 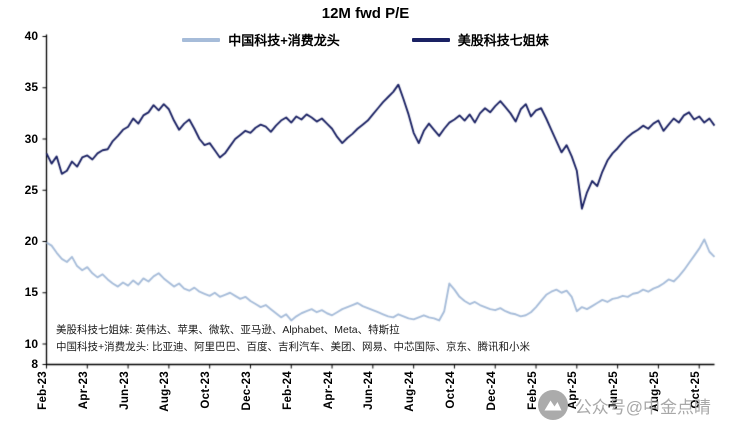 I want to click on legend: 中国科技+消费龙头 美股科技七姐妹, so click(x=365, y=39).